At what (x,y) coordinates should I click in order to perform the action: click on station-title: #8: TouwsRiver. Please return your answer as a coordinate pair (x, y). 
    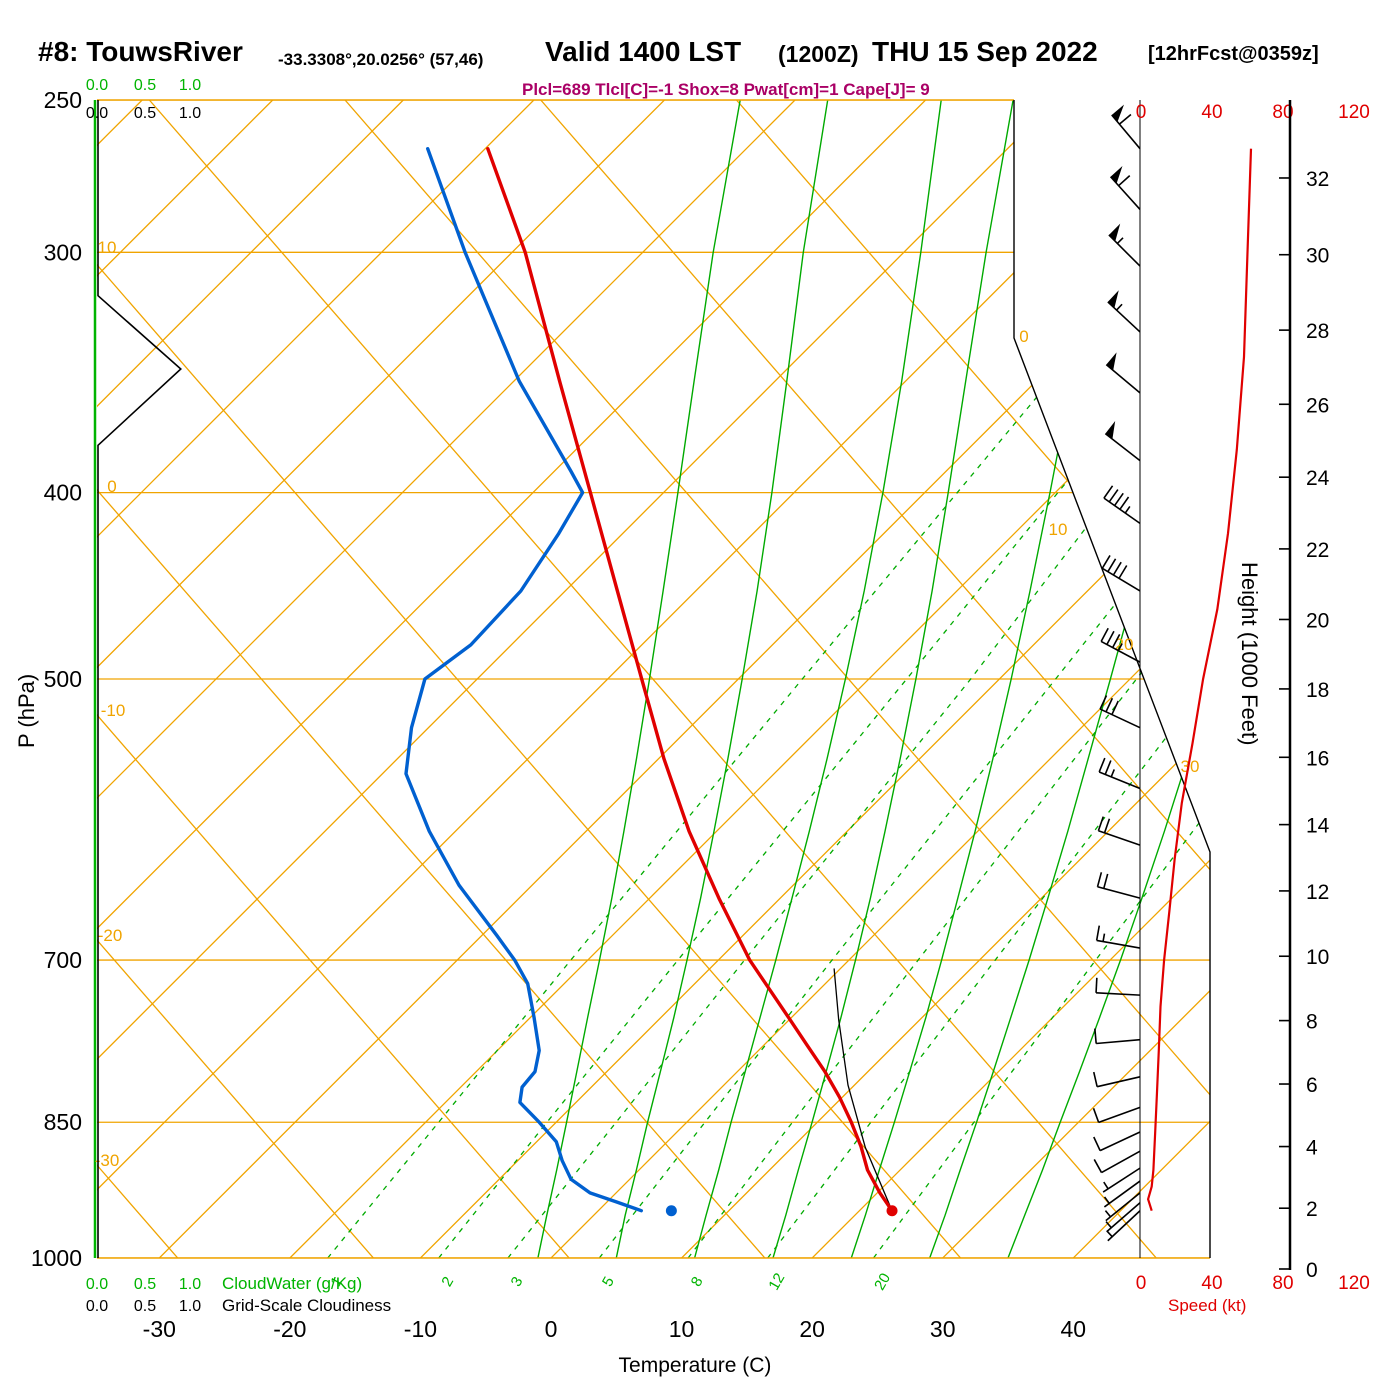
    Looking at the image, I should click on (140, 51).